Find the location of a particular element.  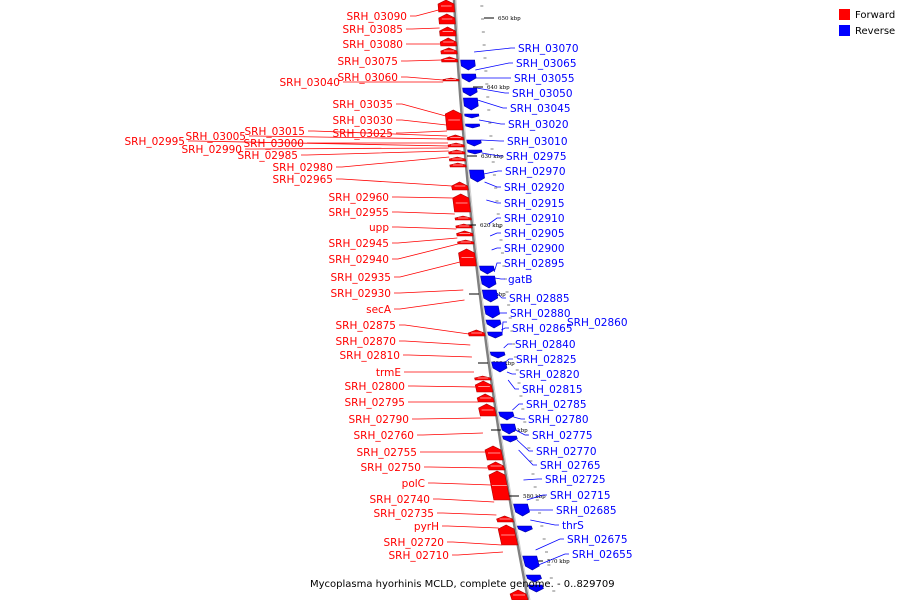

reverse-label-srh-02970: SRH_02970 is located at coordinates (535, 172).